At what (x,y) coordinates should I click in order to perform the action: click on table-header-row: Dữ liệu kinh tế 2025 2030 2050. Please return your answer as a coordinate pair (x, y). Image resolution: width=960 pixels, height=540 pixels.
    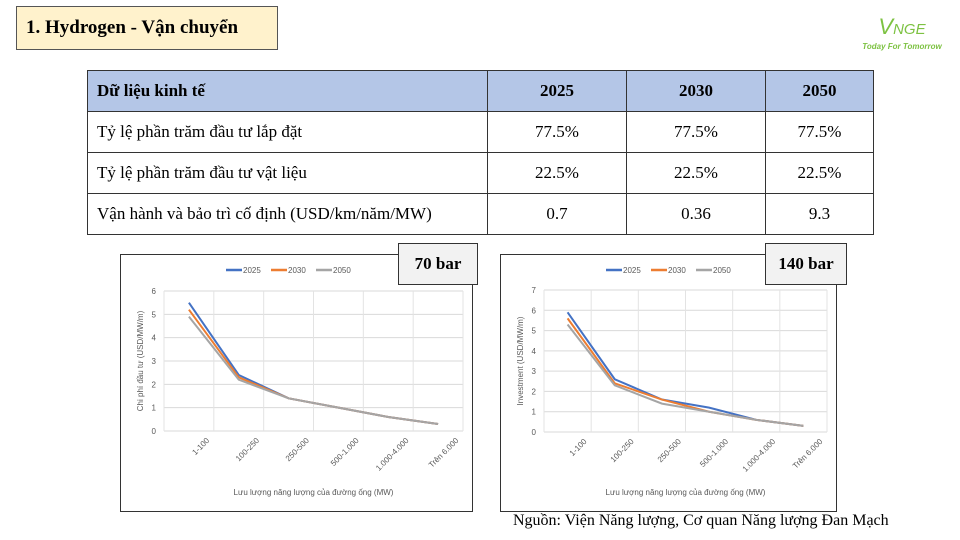
    Looking at the image, I should click on (480, 91).